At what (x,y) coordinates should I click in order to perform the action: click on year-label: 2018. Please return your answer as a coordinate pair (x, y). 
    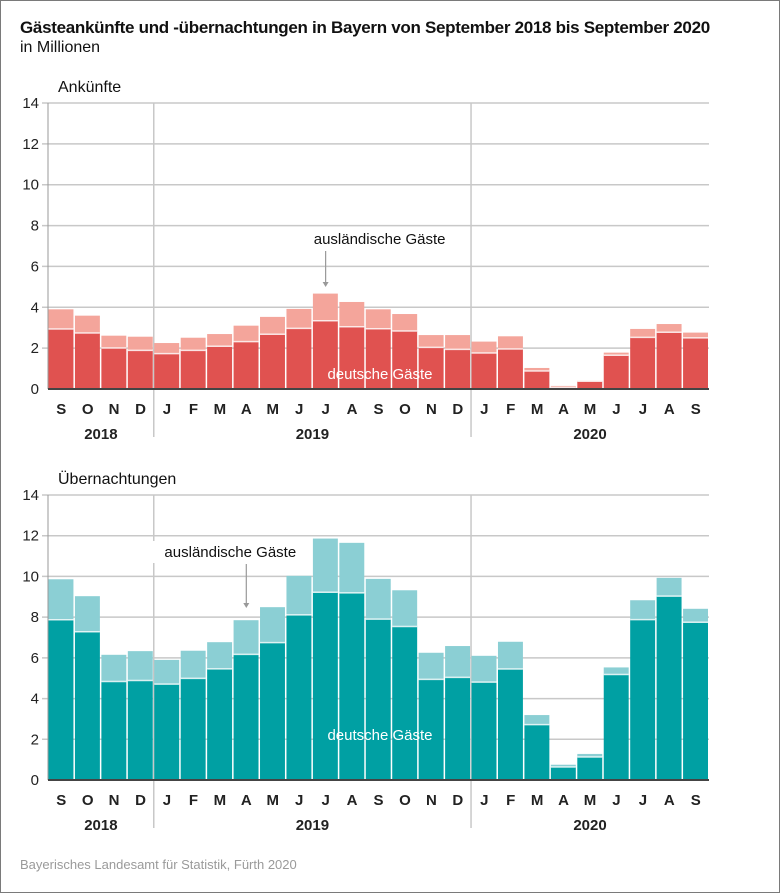
    Looking at the image, I should click on (100, 825).